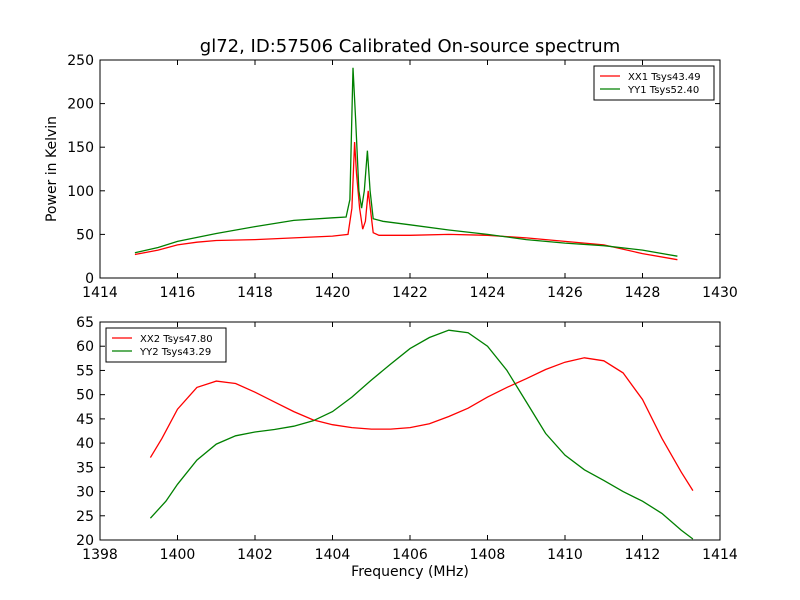 The image size is (800, 600). I want to click on bottom-xtick-label: 1402, so click(255, 555).